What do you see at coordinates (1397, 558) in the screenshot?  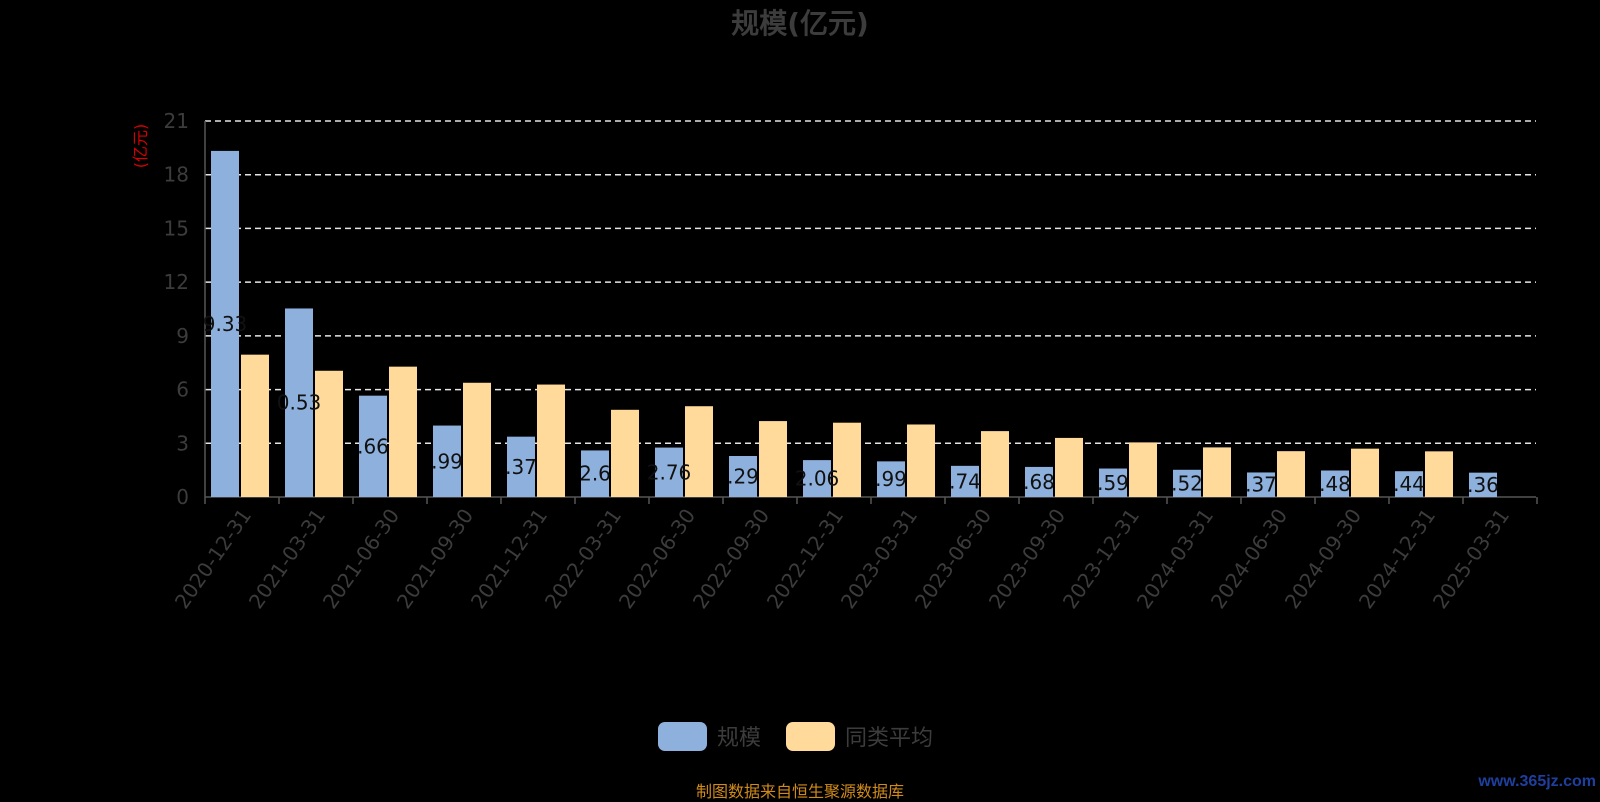 I see `x-tick-label: 2024-12-31` at bounding box center [1397, 558].